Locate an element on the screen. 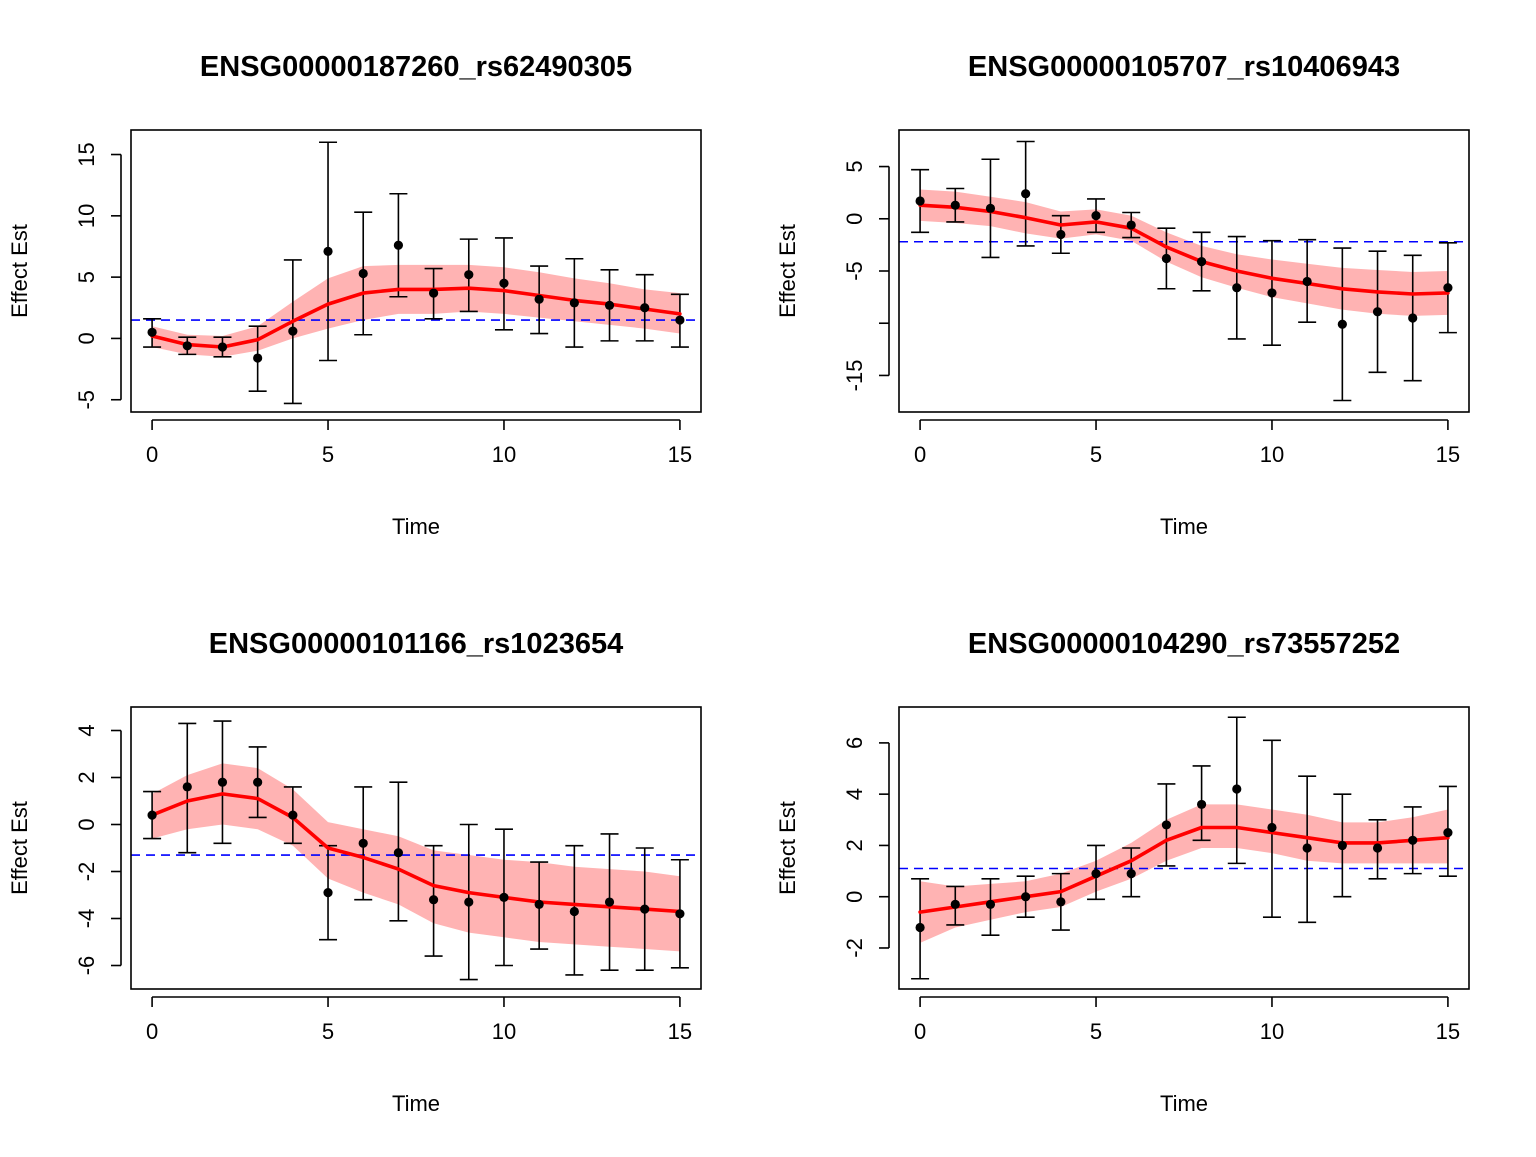 Image resolution: width=1536 pixels, height=1157 pixels. y-tick-label: -15 is located at coordinates (854, 376).